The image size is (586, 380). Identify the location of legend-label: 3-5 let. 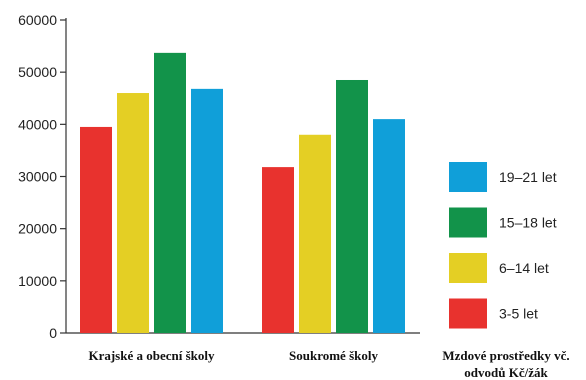
(518, 314).